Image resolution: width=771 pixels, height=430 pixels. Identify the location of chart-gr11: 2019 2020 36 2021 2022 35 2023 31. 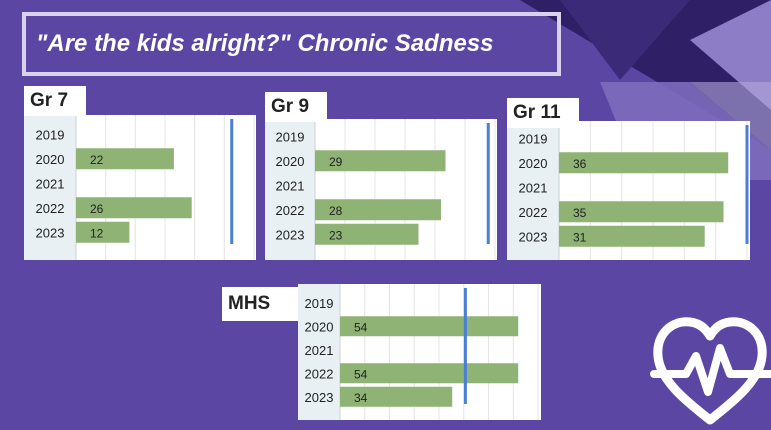
(628, 190).